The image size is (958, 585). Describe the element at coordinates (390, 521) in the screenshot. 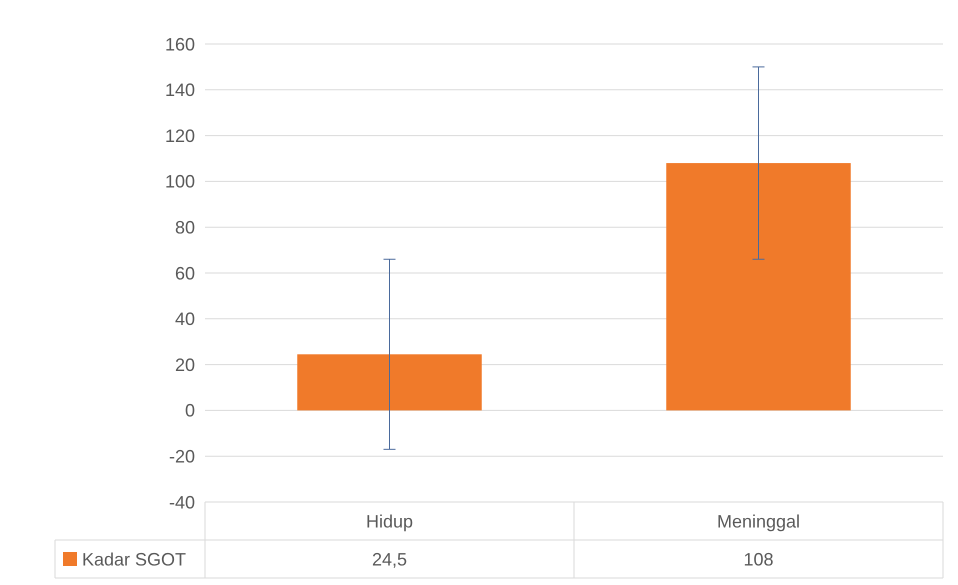

I see `x-tick-label: Hidup` at that location.